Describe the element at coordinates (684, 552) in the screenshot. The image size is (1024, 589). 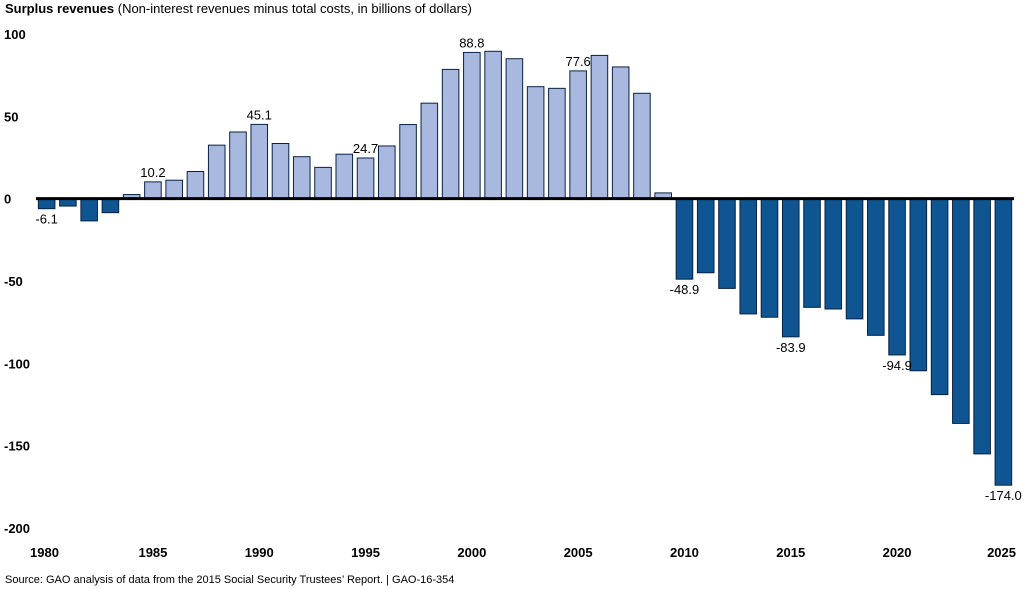
I see `x-tick-label: 2010` at that location.